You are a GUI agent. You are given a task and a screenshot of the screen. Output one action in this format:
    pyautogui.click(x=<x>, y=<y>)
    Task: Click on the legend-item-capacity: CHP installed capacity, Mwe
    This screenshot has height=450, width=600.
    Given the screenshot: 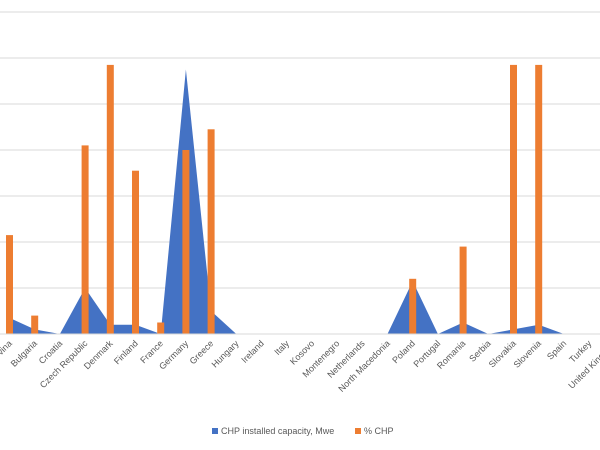 What is the action you would take?
    pyautogui.click(x=273, y=431)
    